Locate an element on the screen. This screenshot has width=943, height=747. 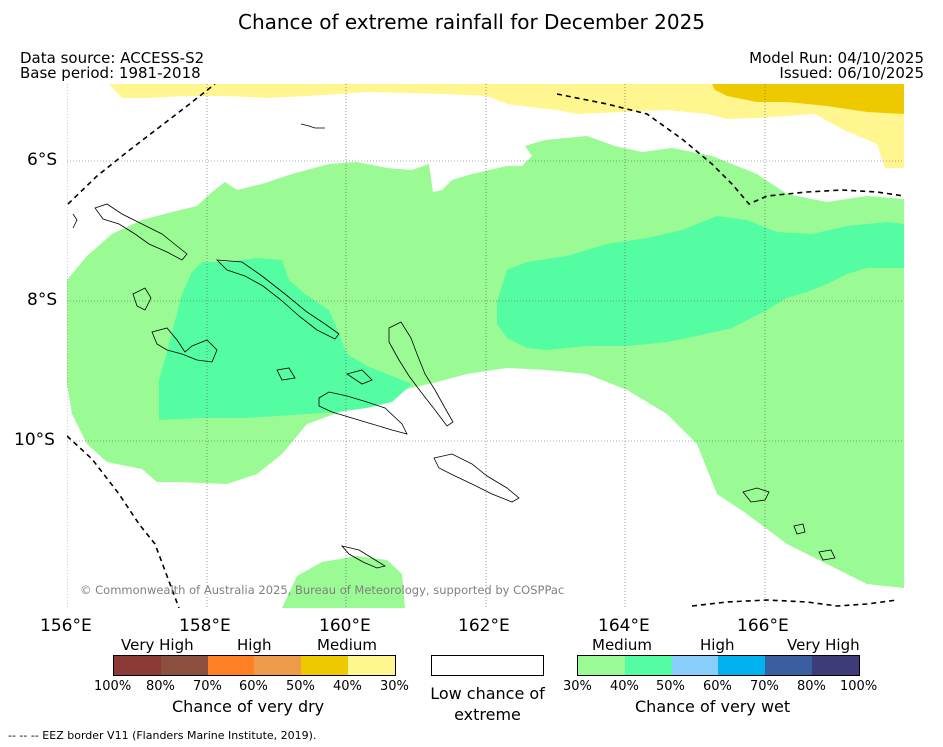
island-vanikoro is located at coordinates (799, 529).